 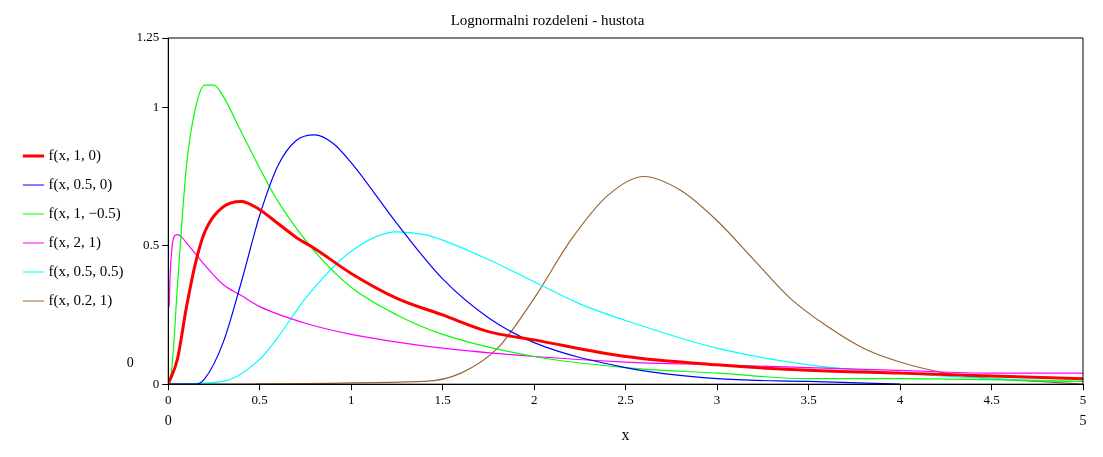 I want to click on x-tick-label: 2.5, so click(x=625, y=400).